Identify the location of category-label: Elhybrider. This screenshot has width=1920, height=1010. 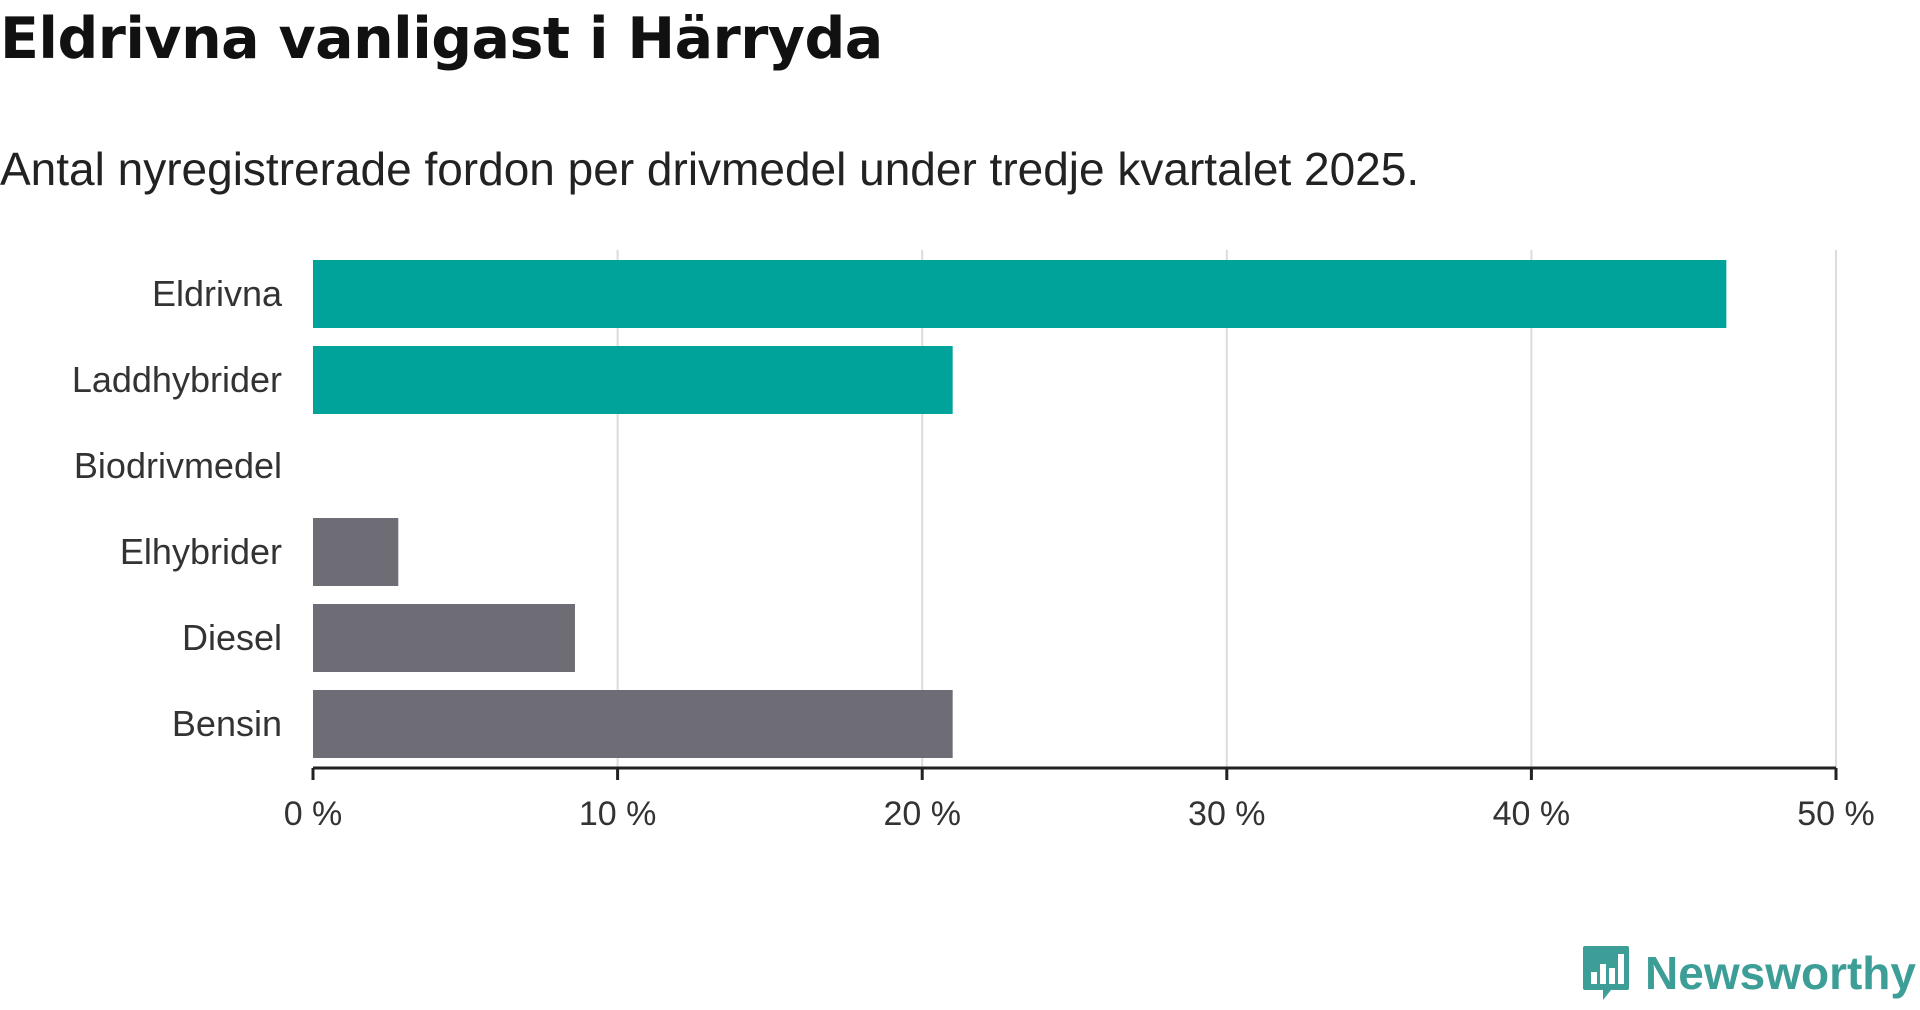
(201, 551).